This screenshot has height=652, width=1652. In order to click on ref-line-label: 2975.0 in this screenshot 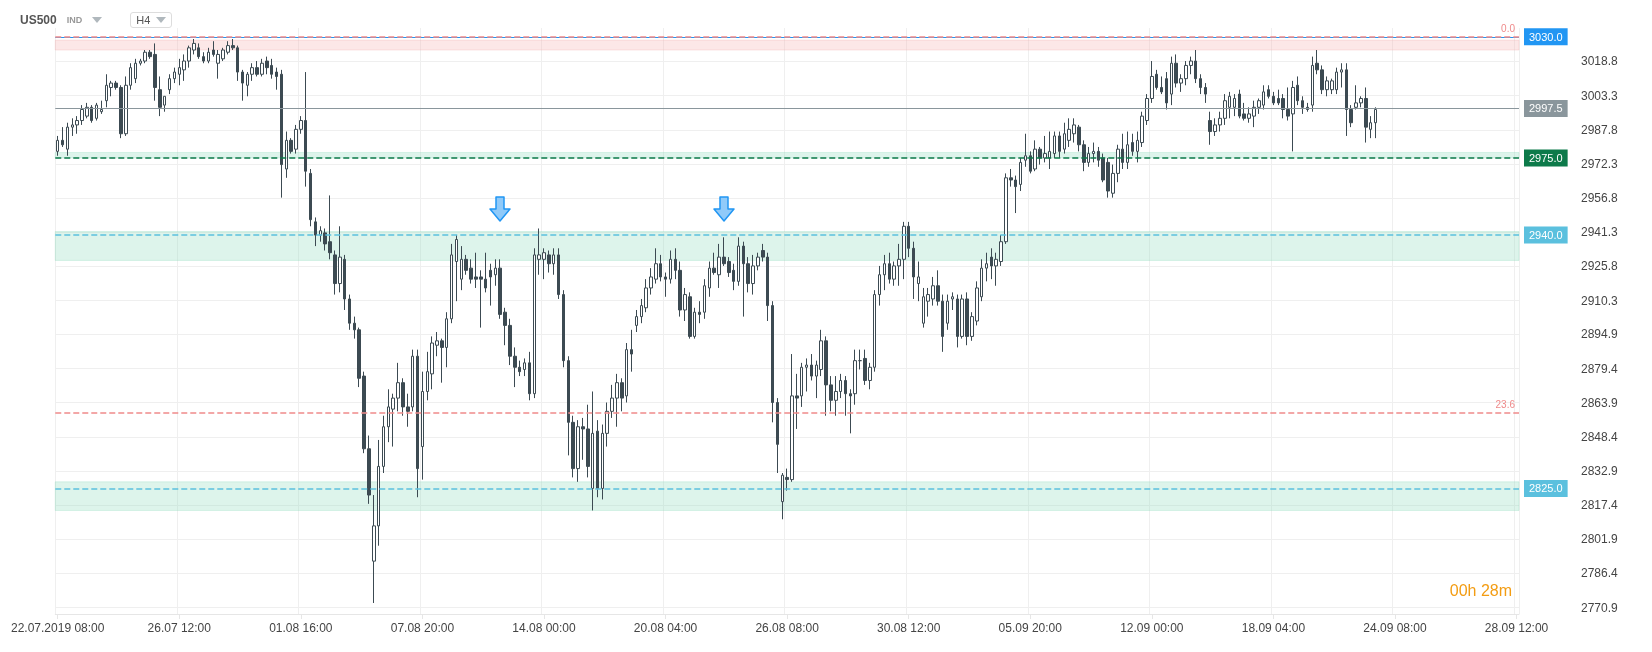, I will do `click(1546, 157)`.